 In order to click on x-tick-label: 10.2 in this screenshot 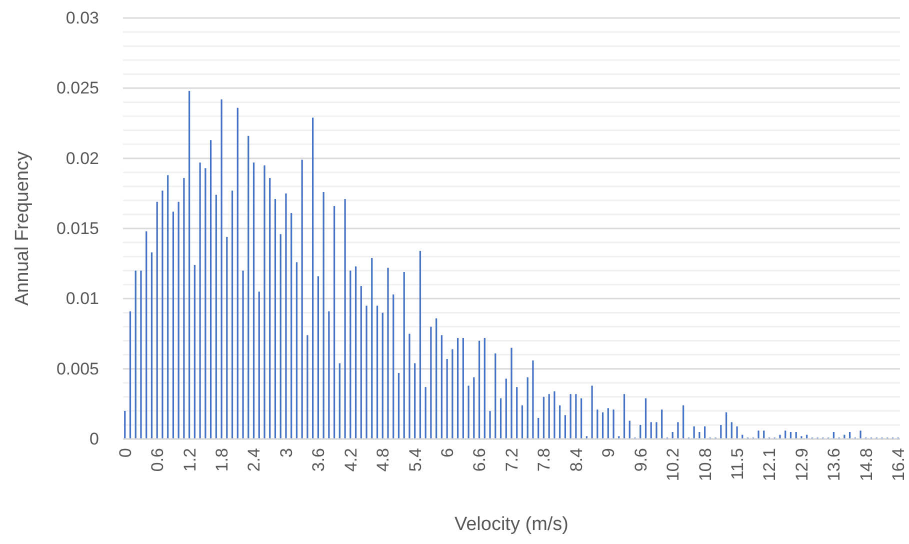, I will do `click(673, 465)`.